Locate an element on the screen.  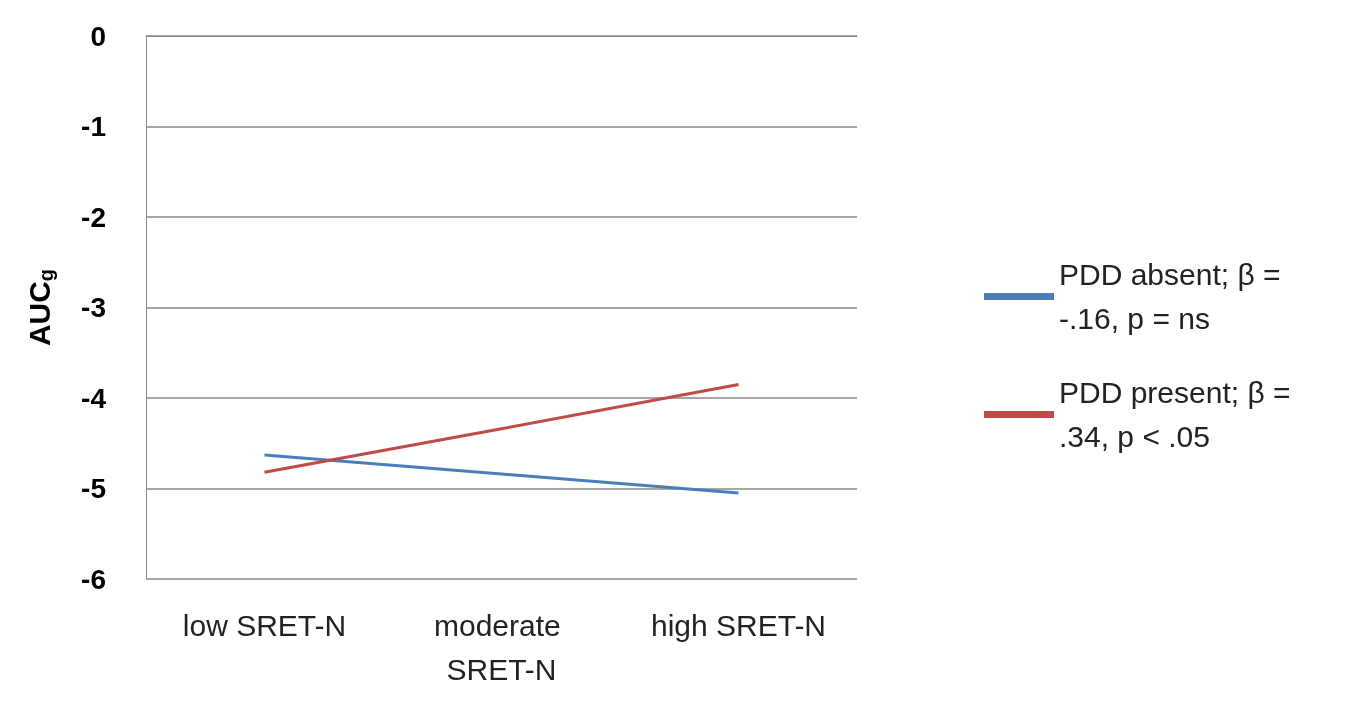
y-tick-label: 0 is located at coordinates (98, 36).